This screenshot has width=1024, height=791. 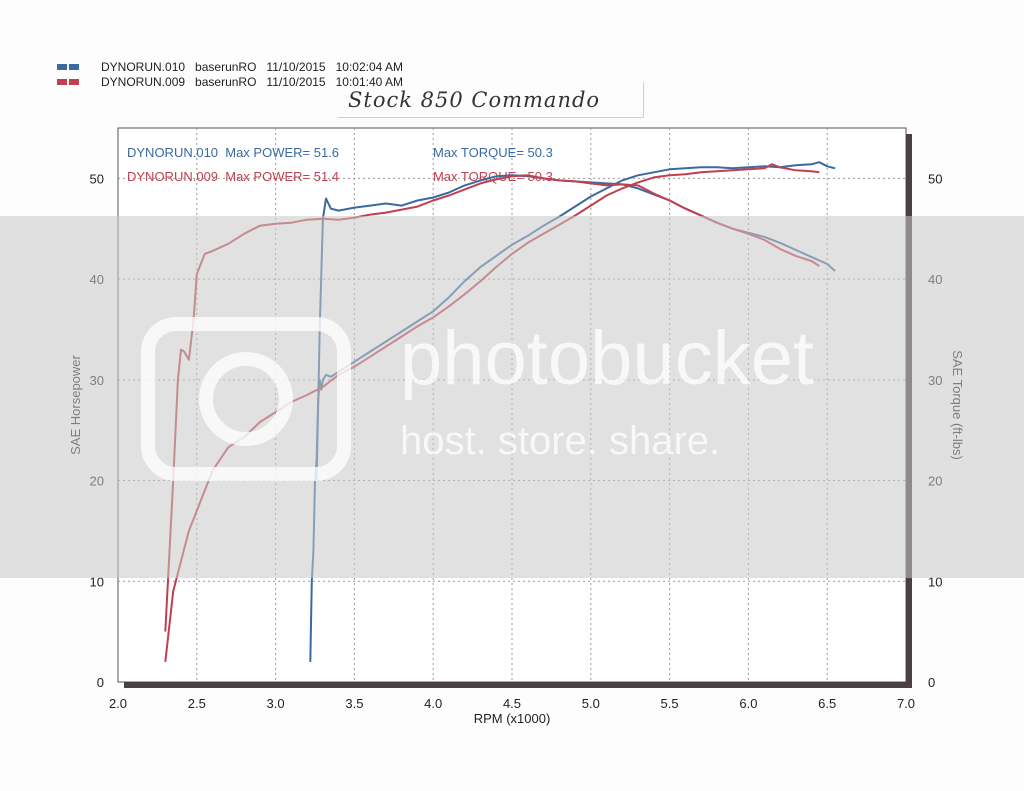 I want to click on y-tick-label-right: 0, so click(x=931, y=682).